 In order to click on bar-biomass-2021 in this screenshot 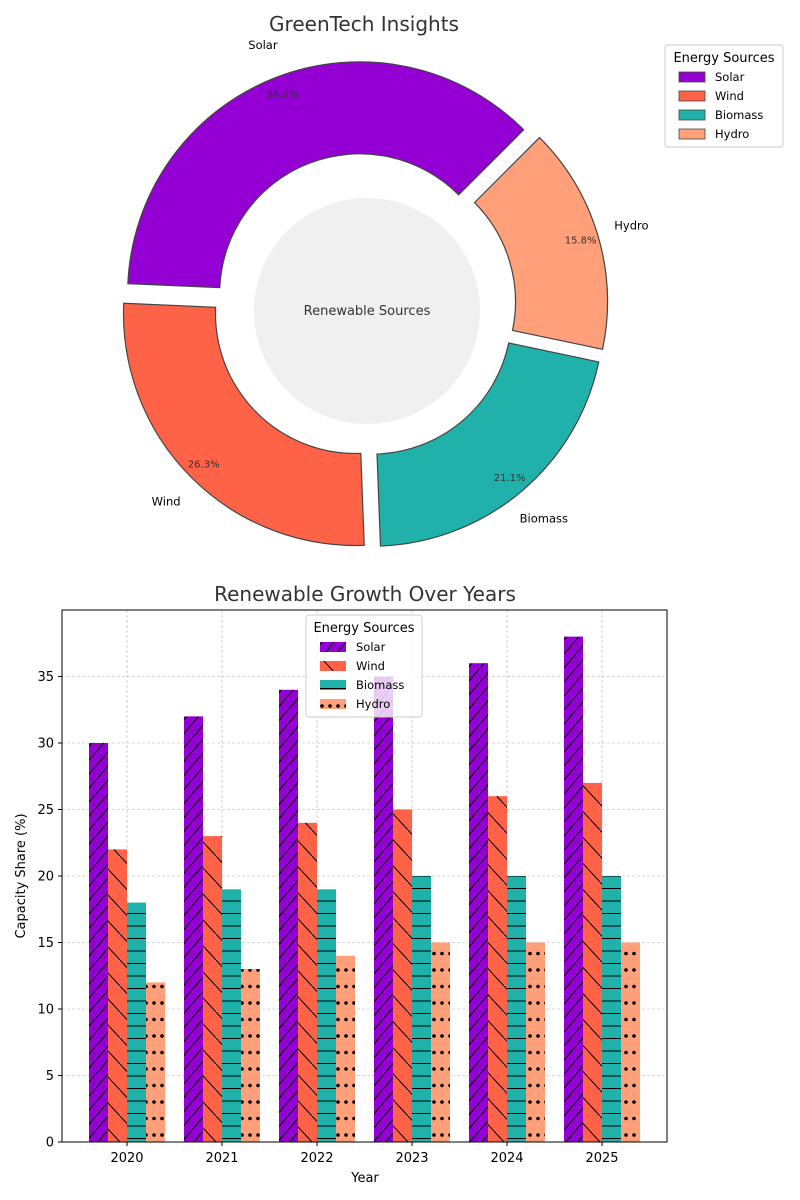, I will do `click(231, 1015)`.